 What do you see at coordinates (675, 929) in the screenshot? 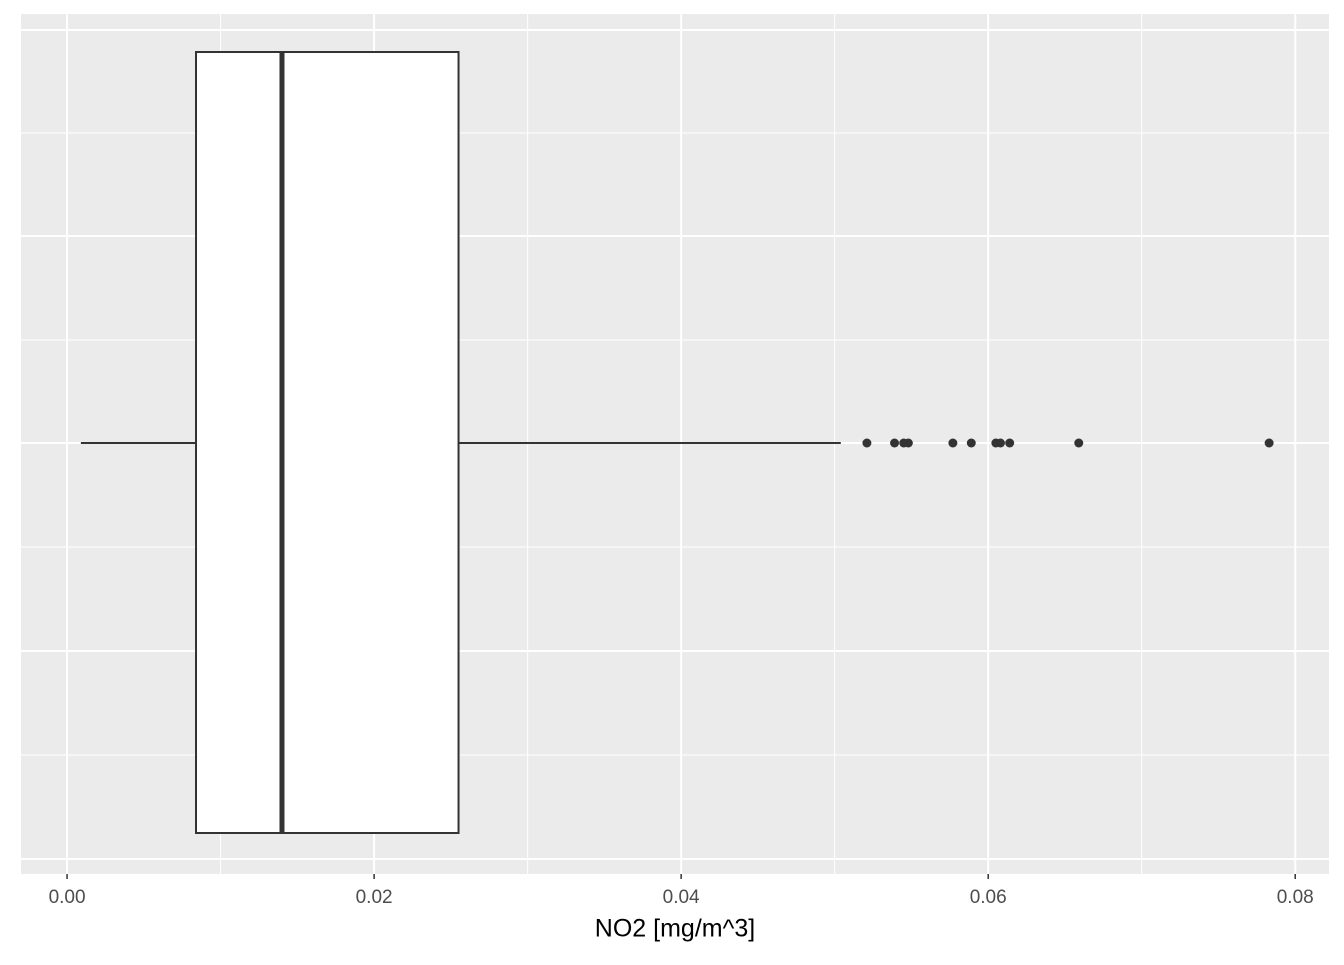
I see `x-axis-title: NO2 [mg/m^3]` at bounding box center [675, 929].